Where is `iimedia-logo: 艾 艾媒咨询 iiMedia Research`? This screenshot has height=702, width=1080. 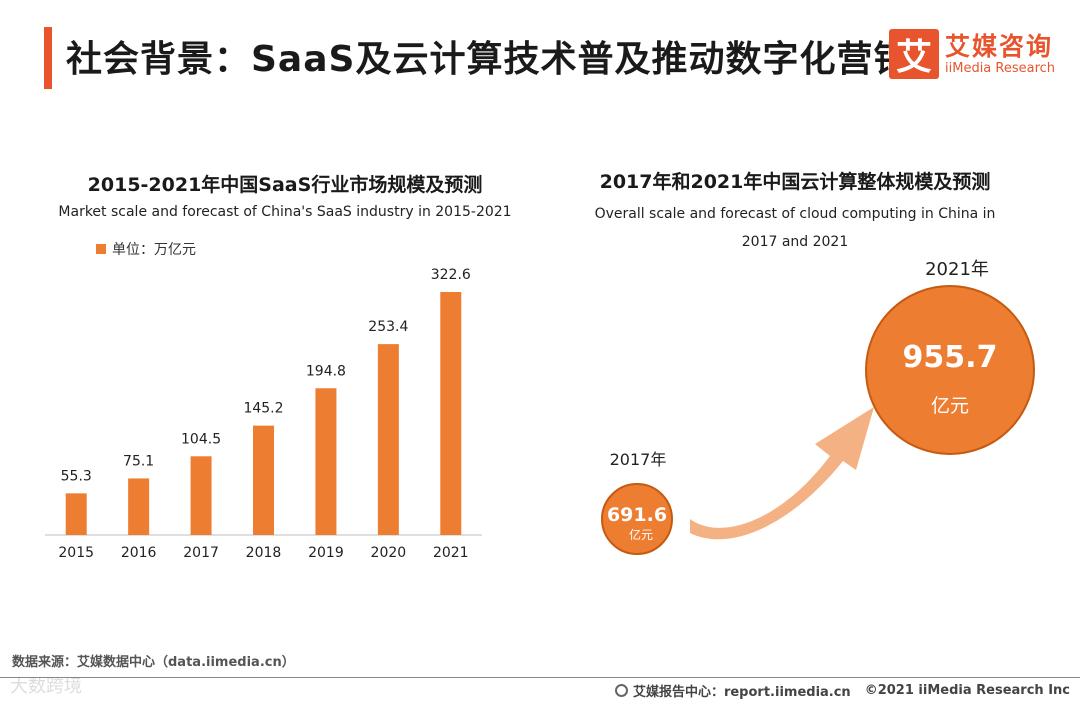 iimedia-logo: 艾 艾媒咨询 iiMedia Research is located at coordinates (972, 54).